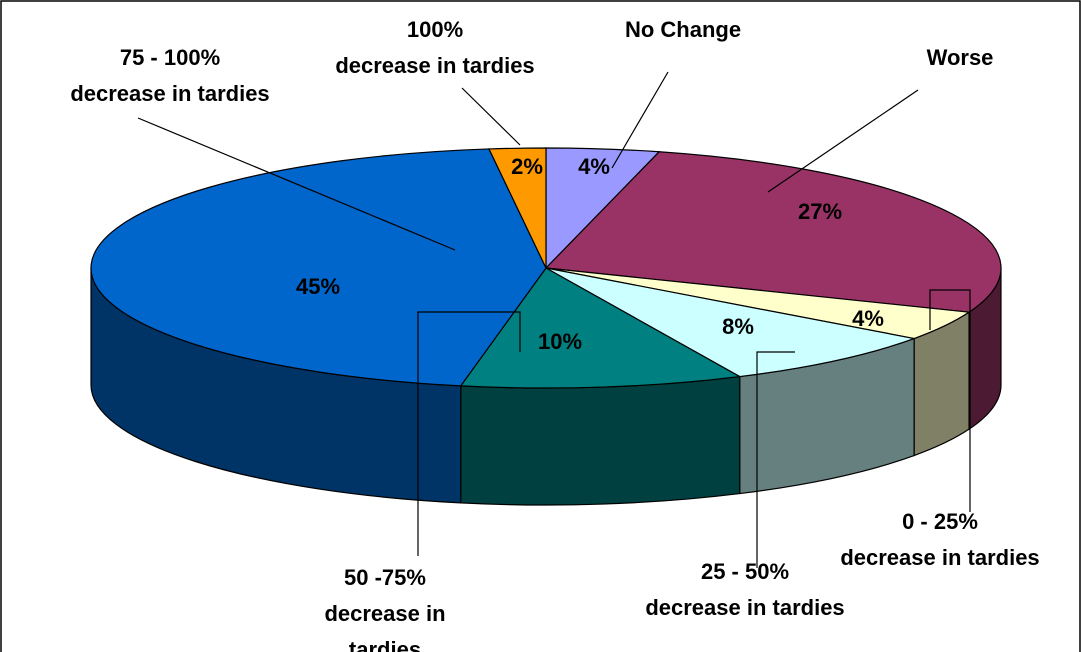 This screenshot has width=1081, height=652. Describe the element at coordinates (738, 326) in the screenshot. I see `value-label: 8%` at that location.